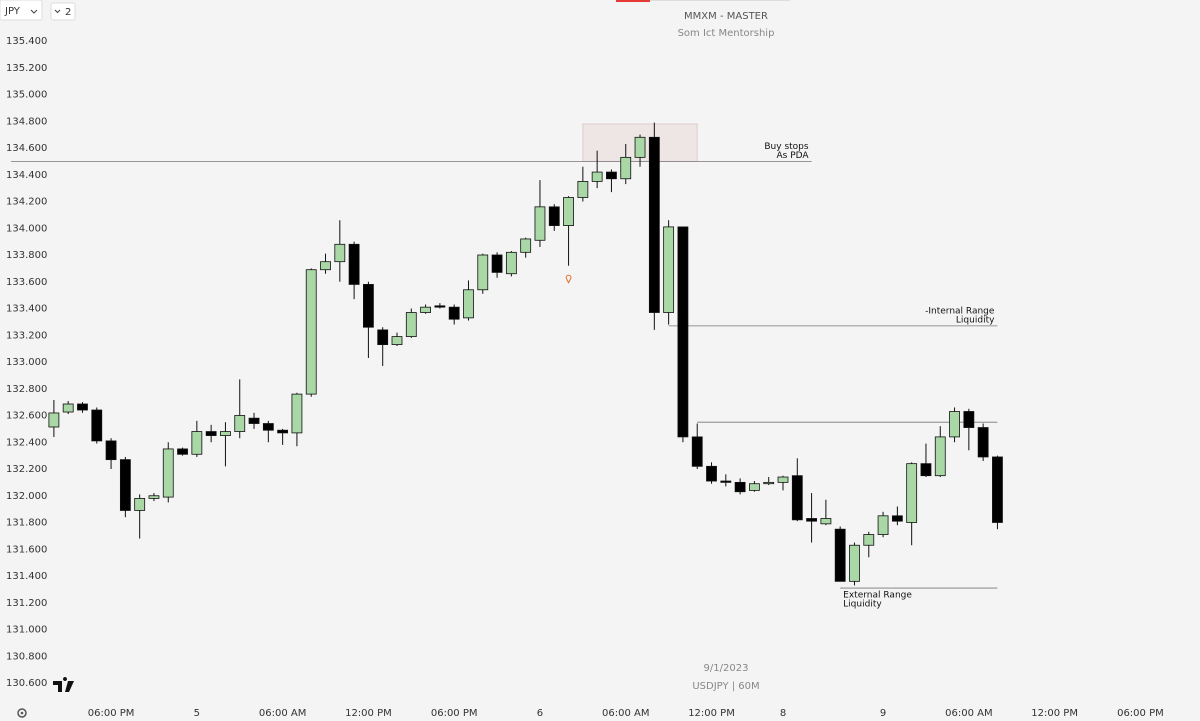 The image size is (1200, 721). What do you see at coordinates (26, 282) in the screenshot?
I see `y-tick-label: 133.600` at bounding box center [26, 282].